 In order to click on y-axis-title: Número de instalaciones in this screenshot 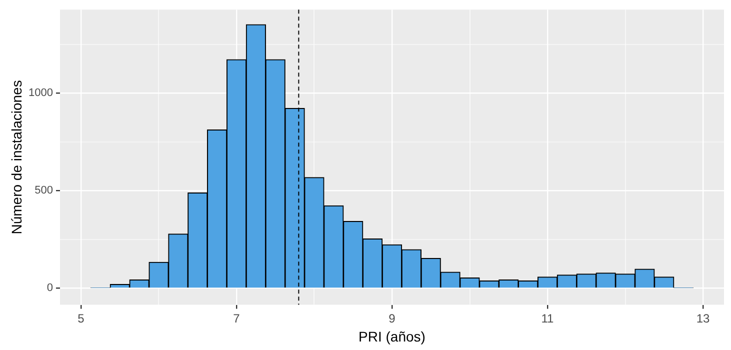, I will do `click(16, 157)`.